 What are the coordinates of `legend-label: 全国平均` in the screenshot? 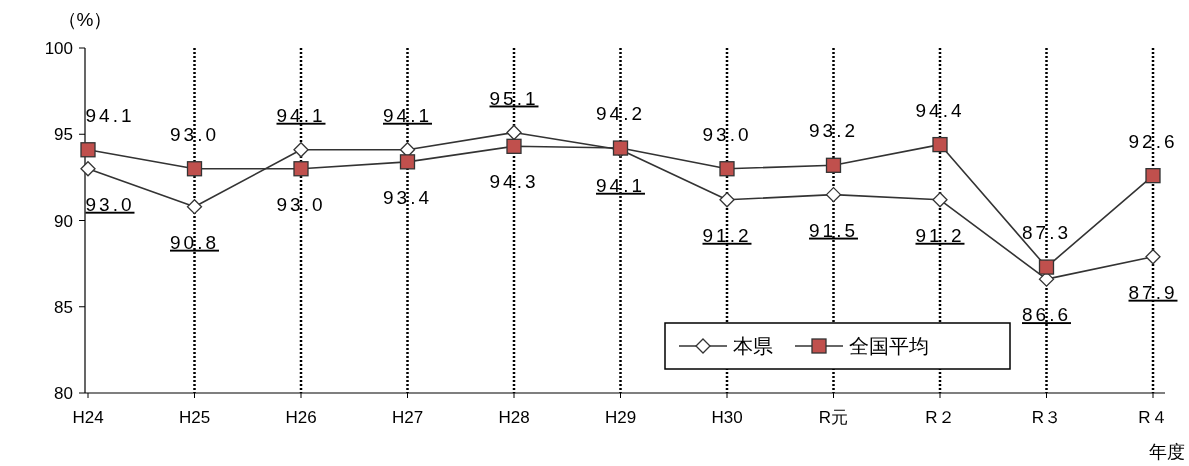 It's located at (889, 346).